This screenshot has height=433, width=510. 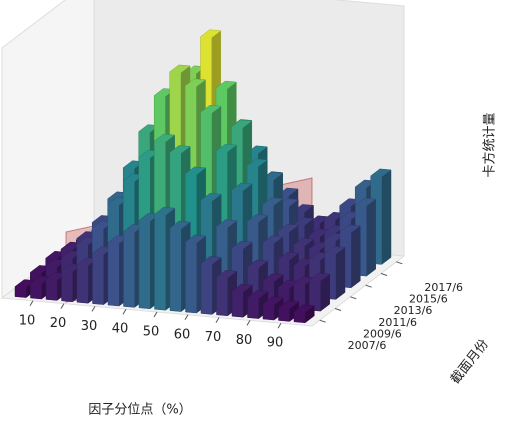 I want to click on x-tick-label: 70, so click(x=213, y=337).